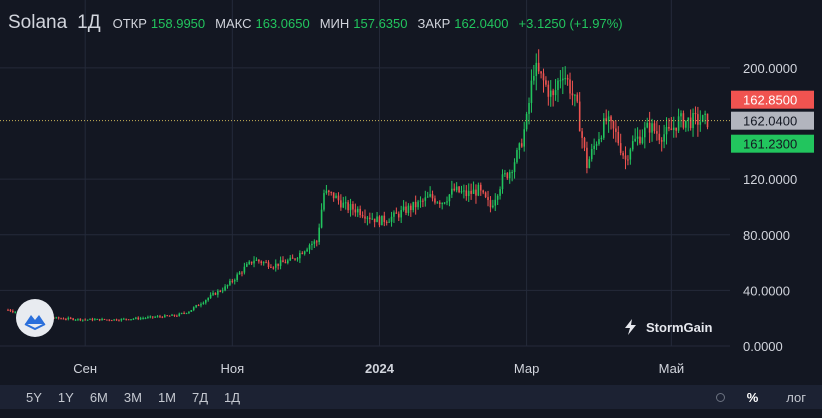 The height and width of the screenshot is (418, 822). What do you see at coordinates (282, 23) in the screenshot?
I see `high-value: 163.0650` at bounding box center [282, 23].